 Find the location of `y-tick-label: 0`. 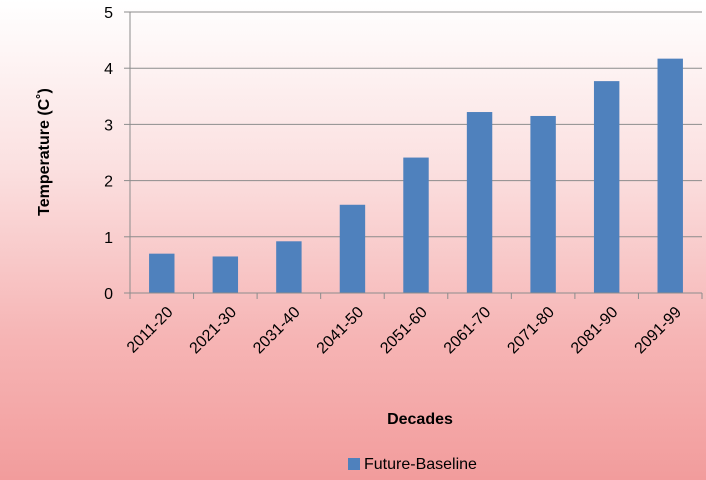

y-tick-label: 0 is located at coordinates (108, 294).